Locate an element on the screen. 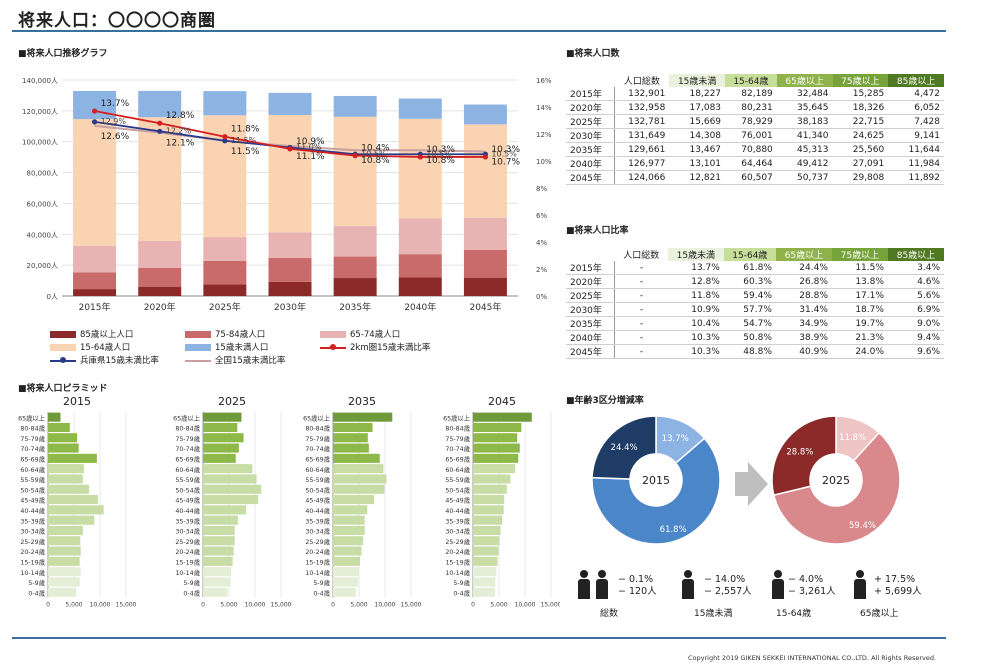  line-label-pref: 11.5% is located at coordinates (244, 140).